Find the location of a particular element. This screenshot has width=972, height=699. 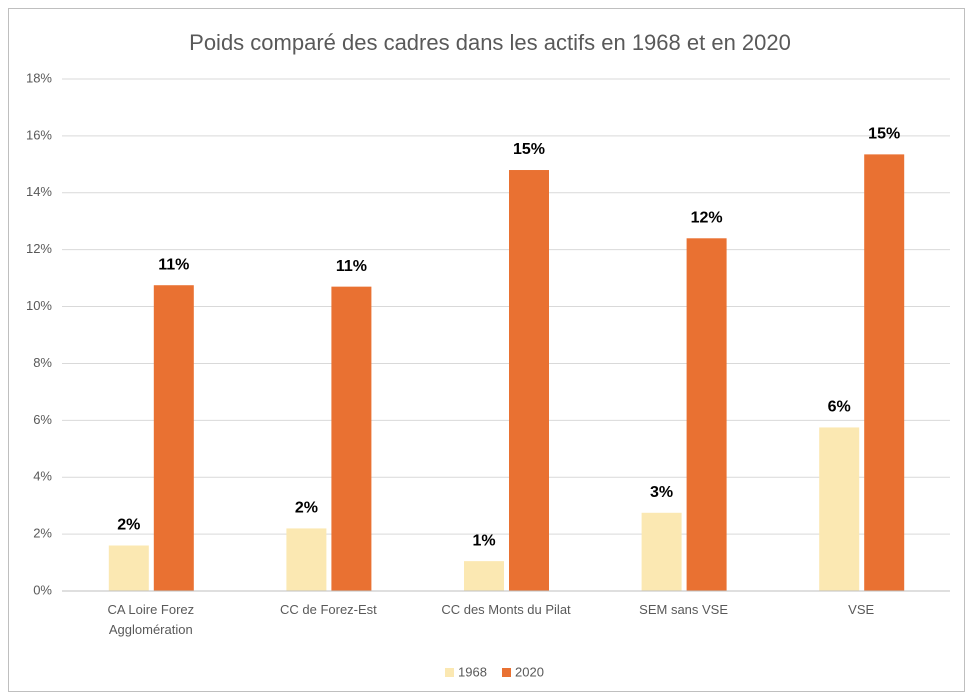

y-tick-label: 18% is located at coordinates (39, 77).